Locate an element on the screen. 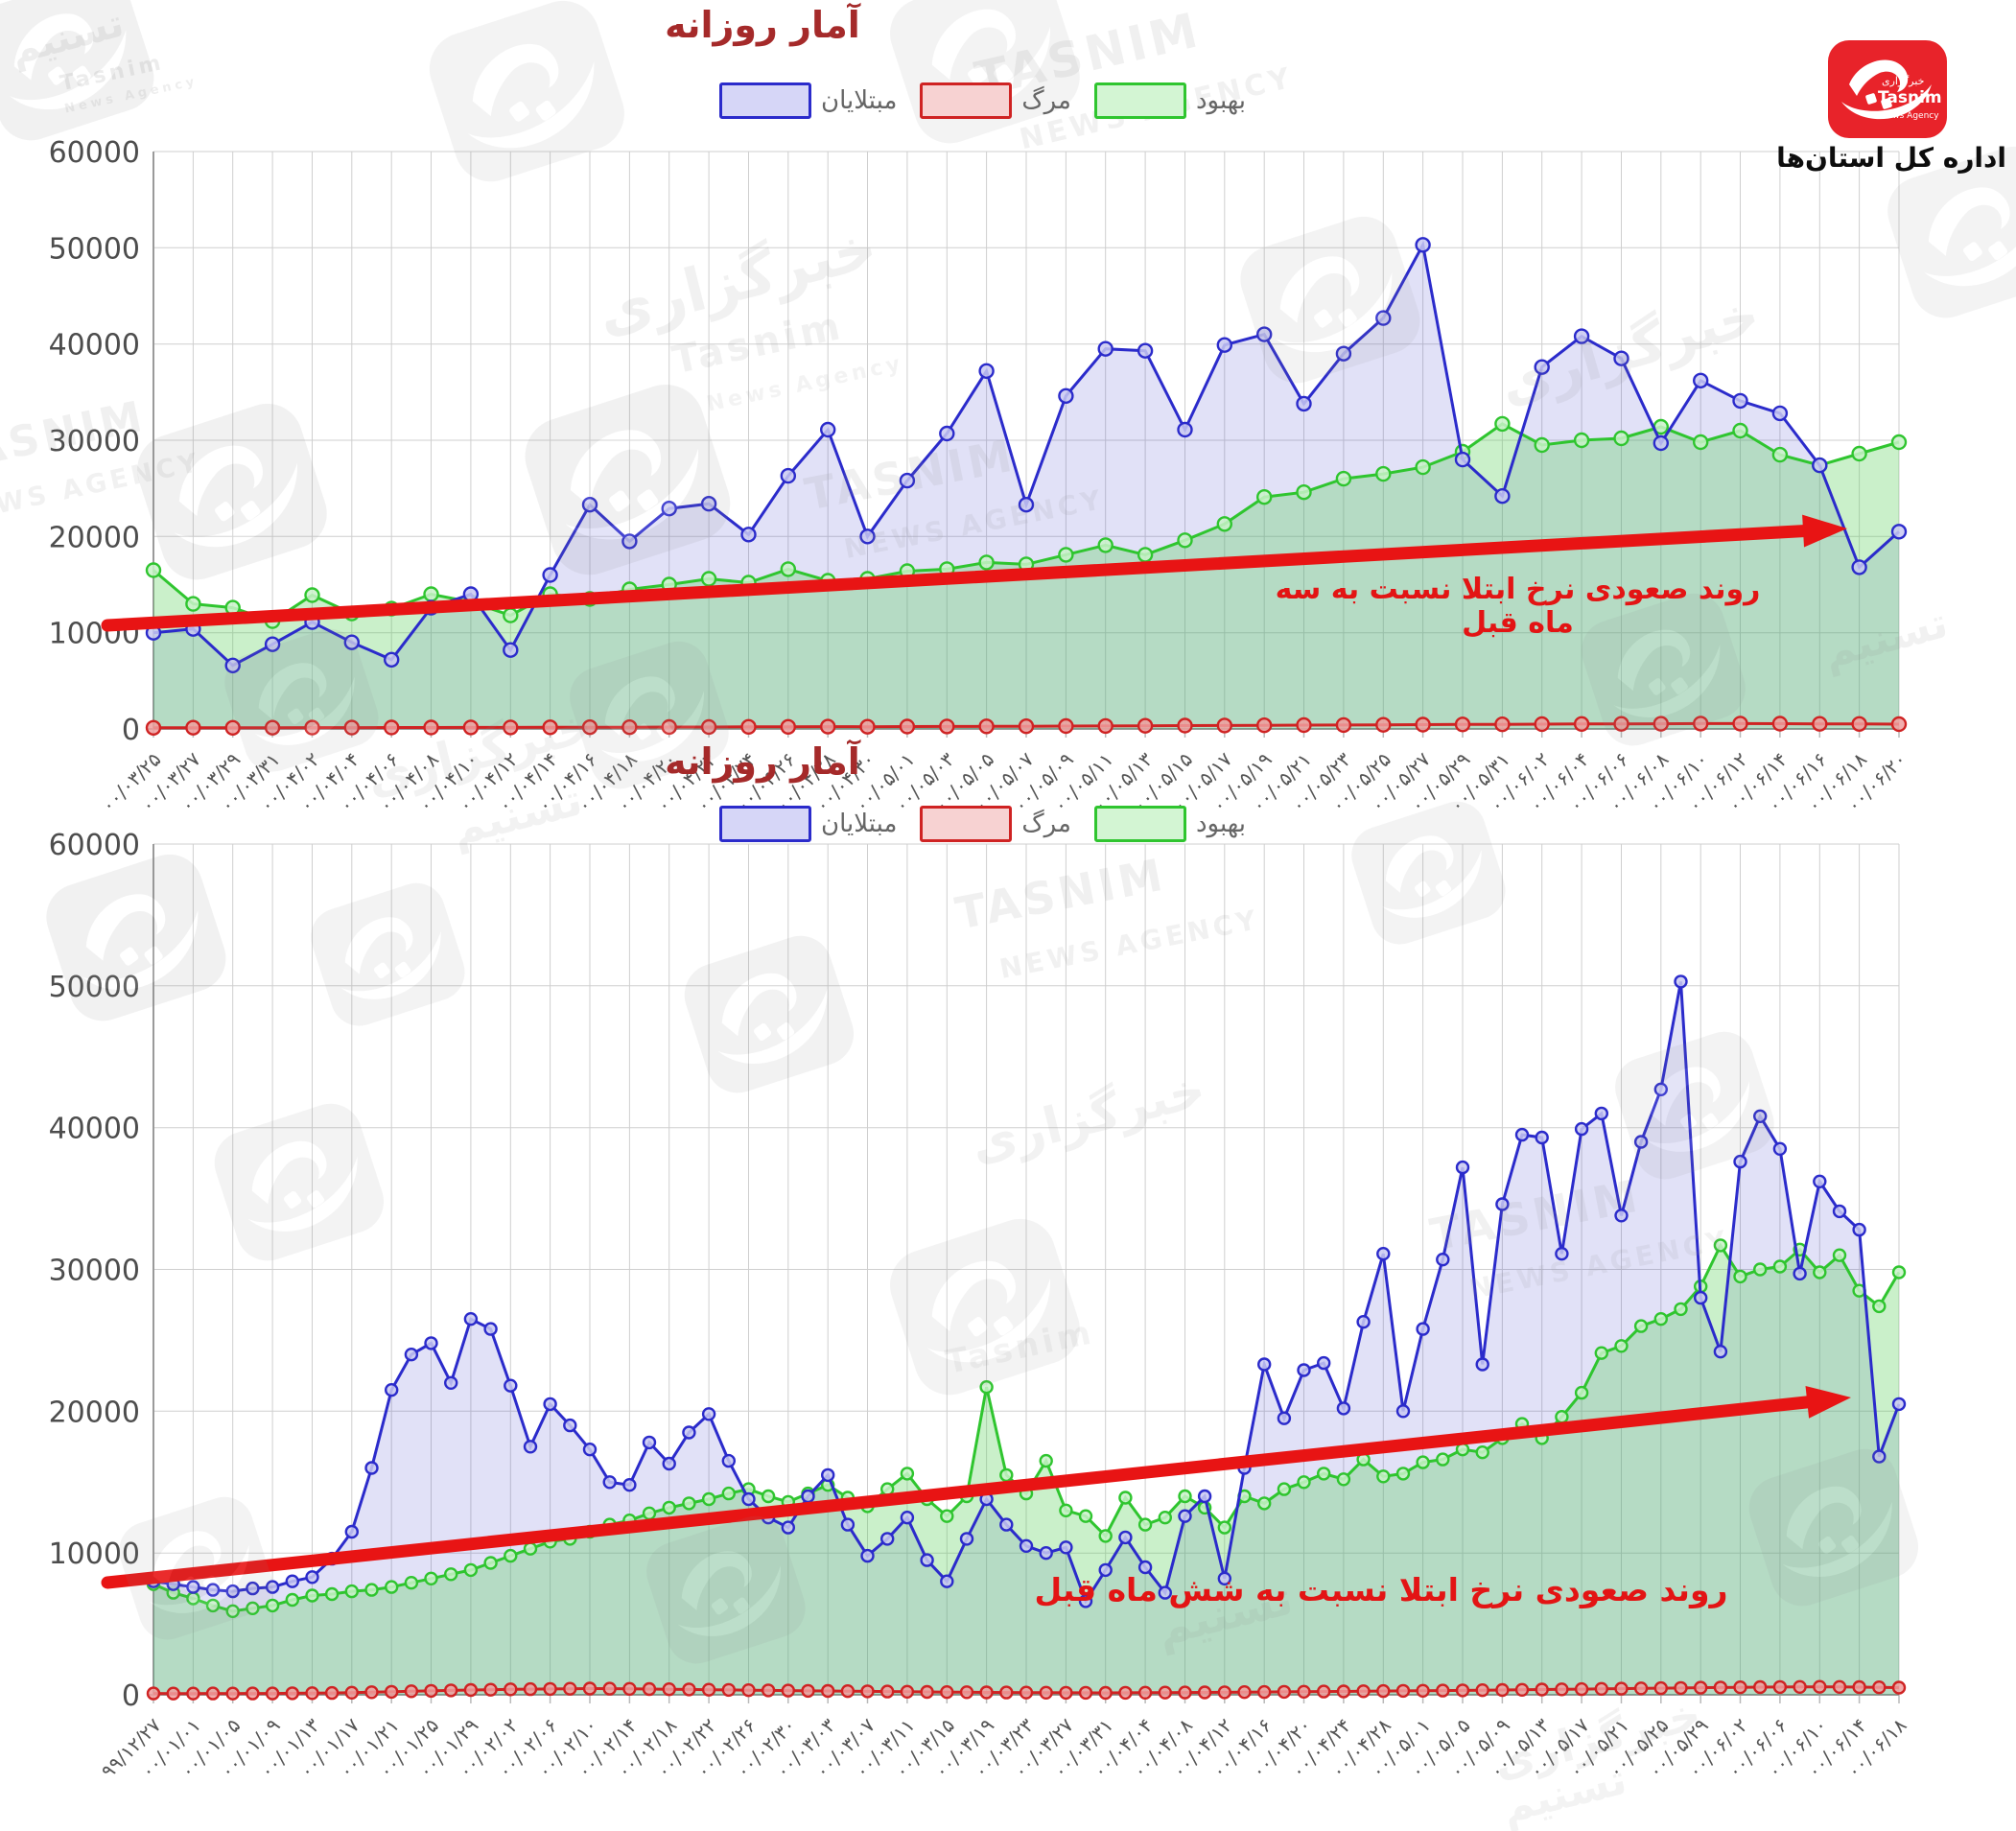 The height and width of the screenshot is (1831, 2016). chart1-legend: مبتلایان مرگ بهبود is located at coordinates (983, 100).